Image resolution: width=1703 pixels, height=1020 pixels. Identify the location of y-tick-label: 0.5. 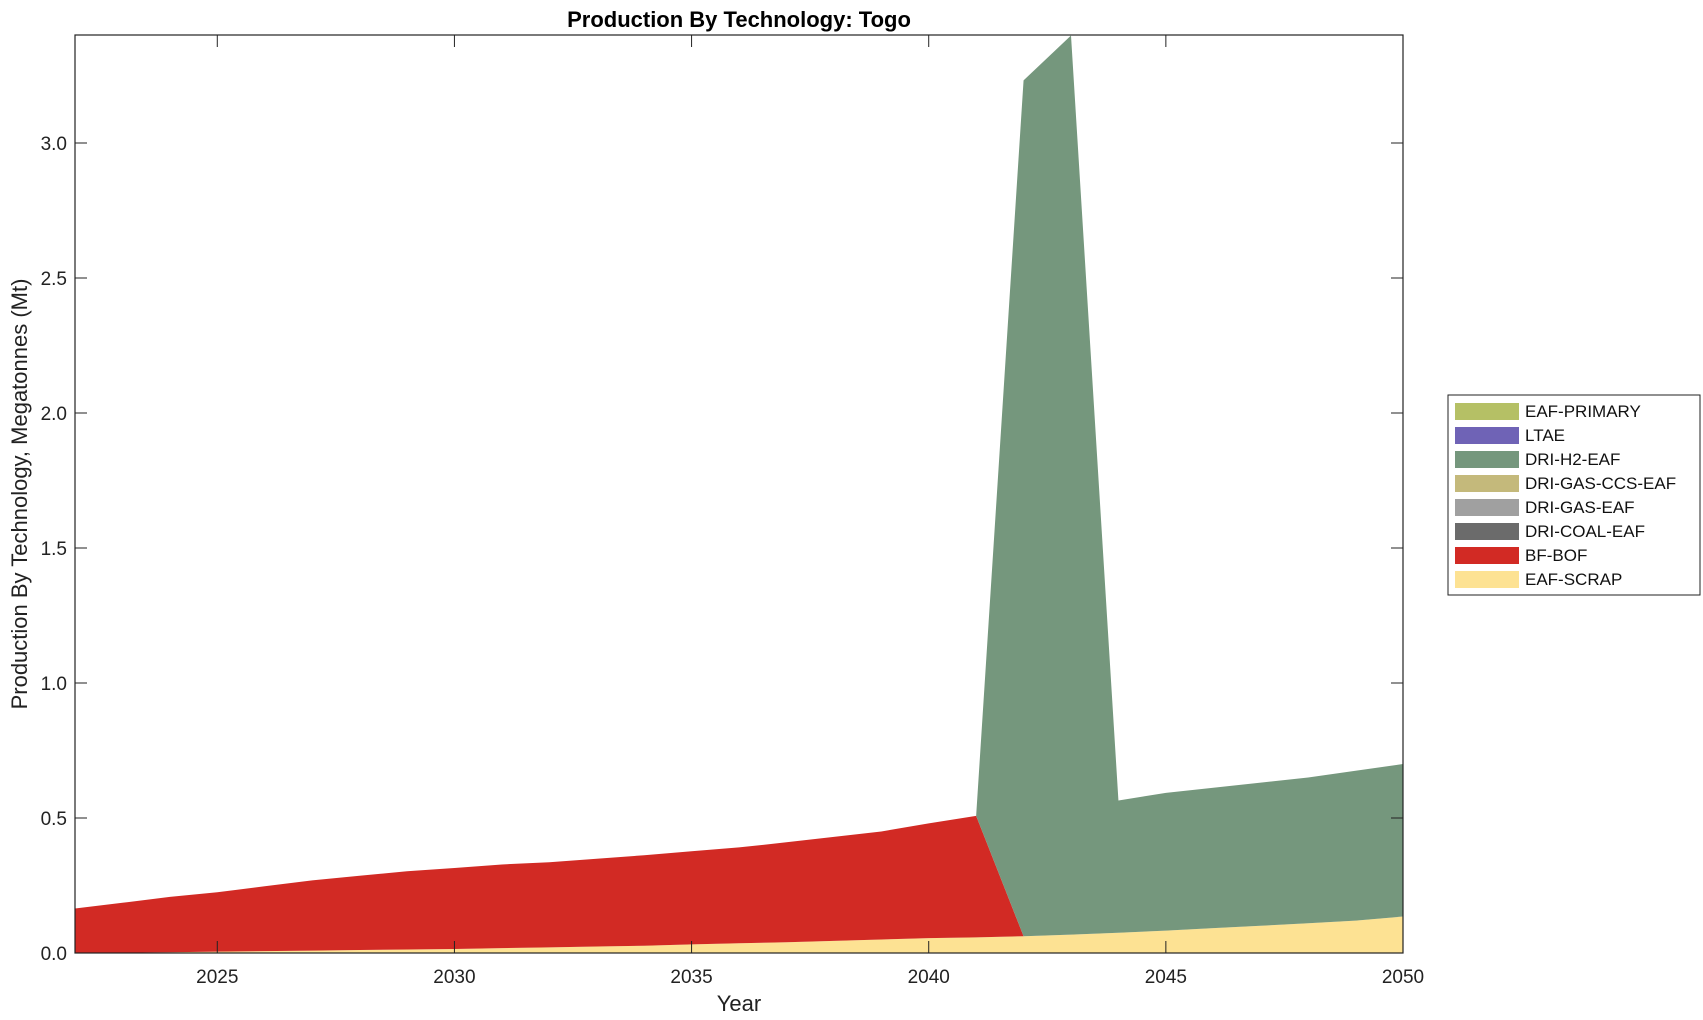
(54, 819).